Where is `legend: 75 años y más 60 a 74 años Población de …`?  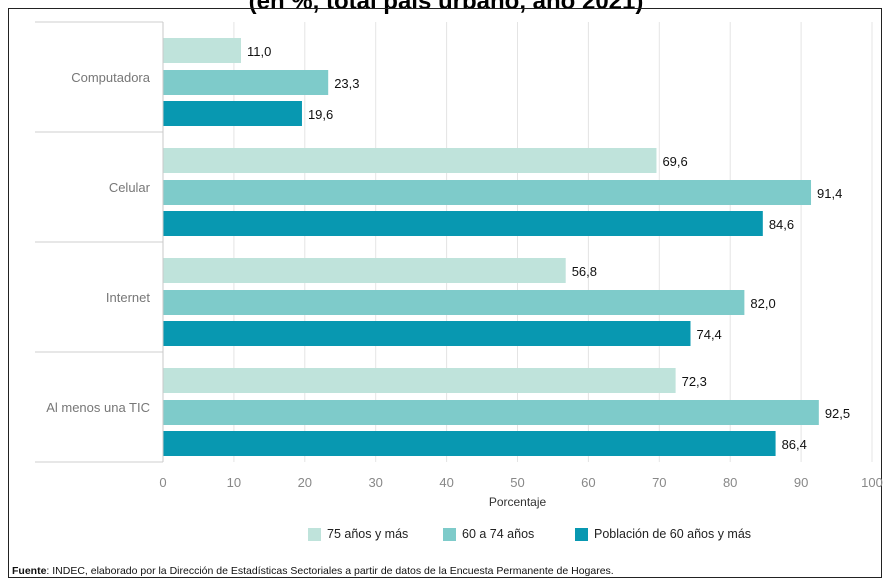
legend: 75 años y más 60 a 74 años Población de … is located at coordinates (446, 535).